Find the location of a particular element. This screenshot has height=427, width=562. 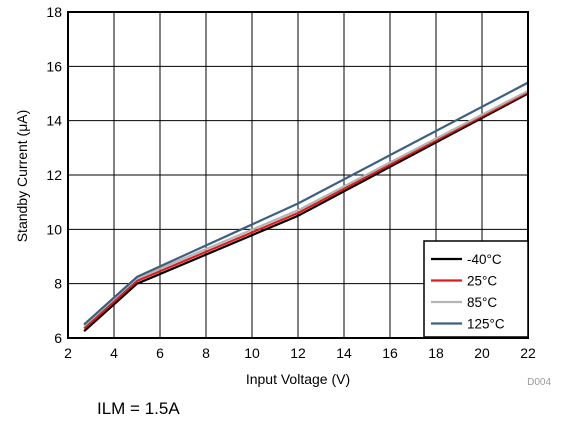

x-tick-label: 4 is located at coordinates (114, 353).